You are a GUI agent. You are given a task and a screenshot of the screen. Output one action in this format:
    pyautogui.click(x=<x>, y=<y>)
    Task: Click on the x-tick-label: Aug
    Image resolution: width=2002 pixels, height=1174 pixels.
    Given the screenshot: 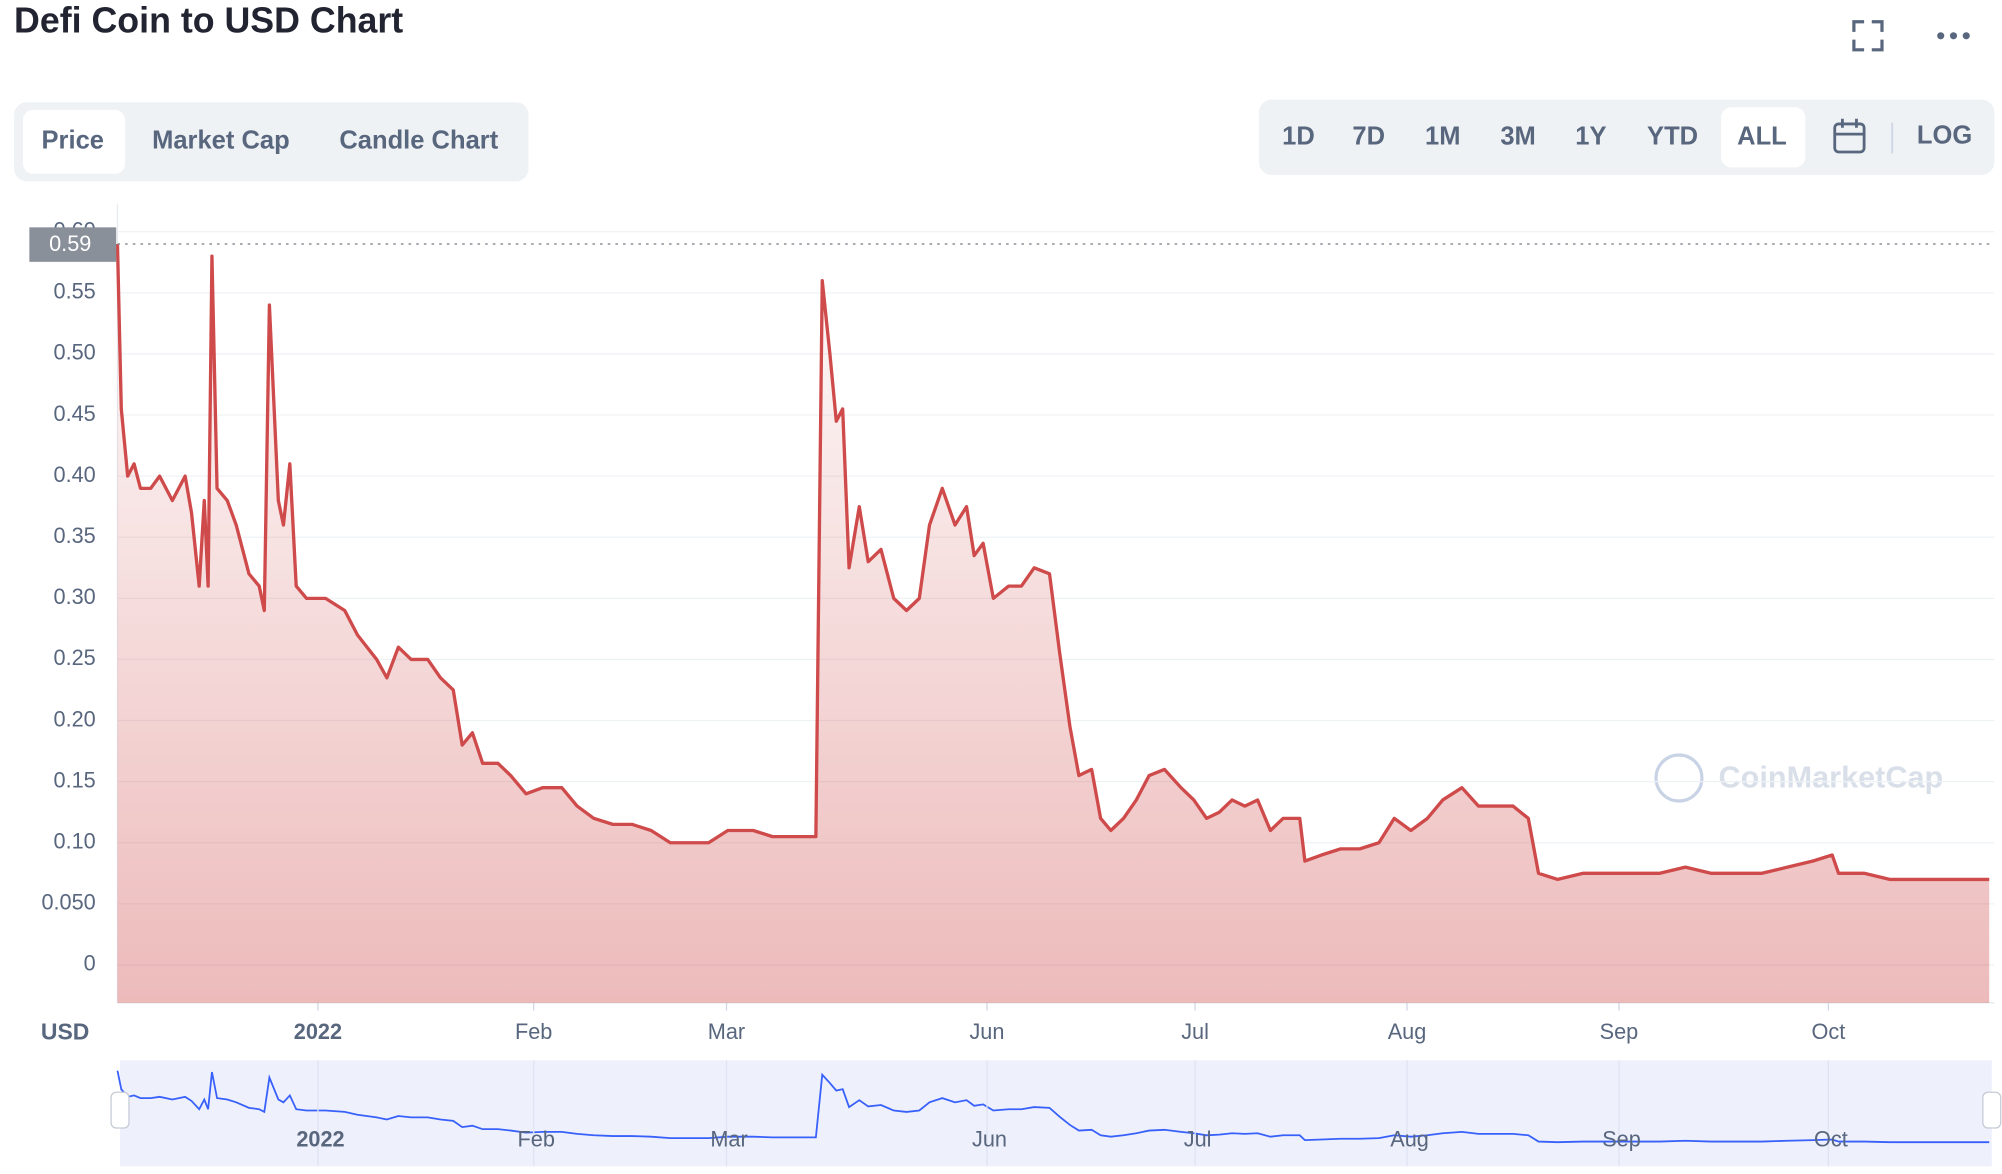 What is the action you would take?
    pyautogui.click(x=1407, y=1031)
    